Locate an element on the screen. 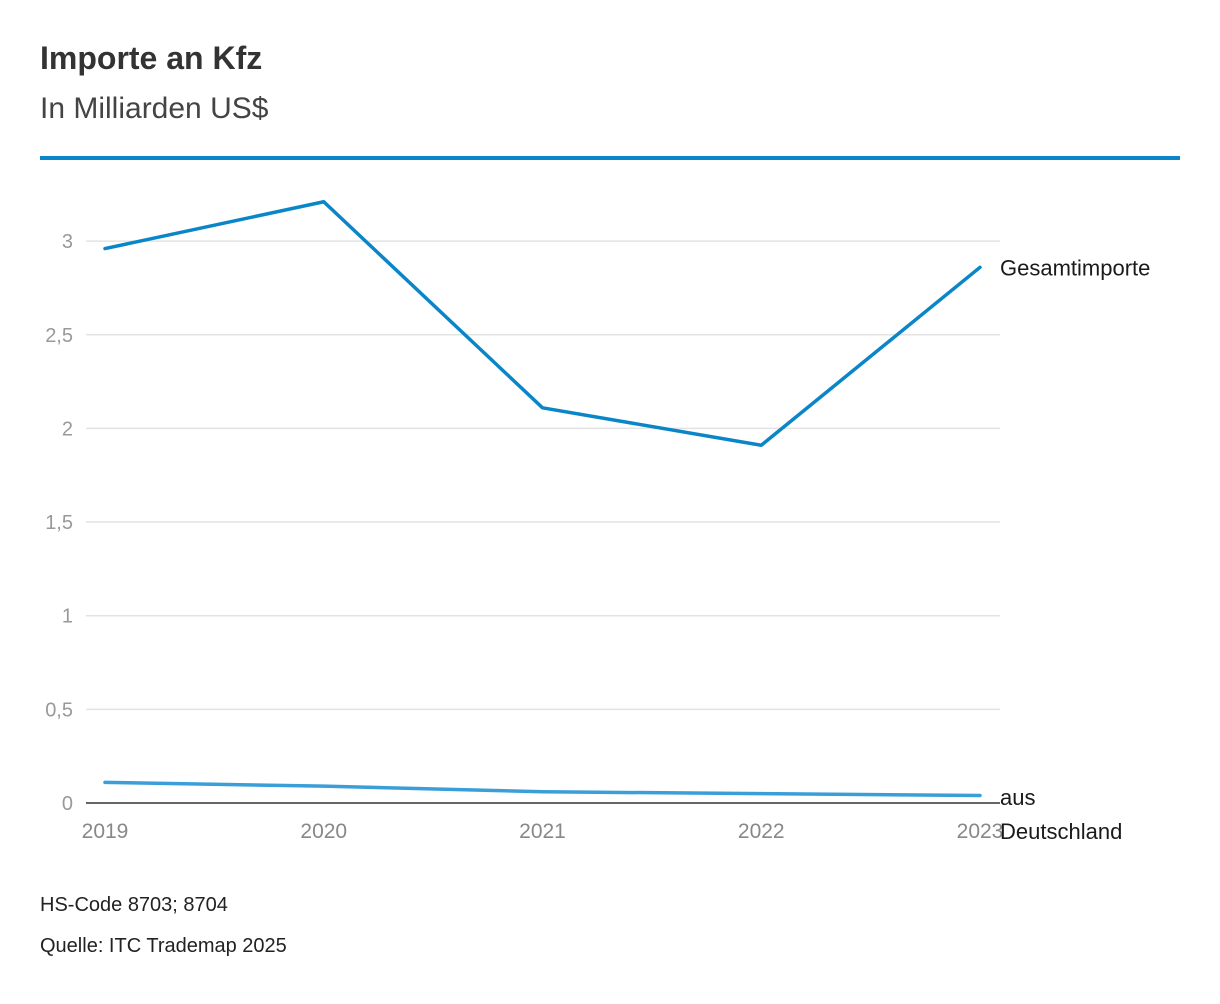 The height and width of the screenshot is (1004, 1220). x-tick-label: 2019 is located at coordinates (105, 831).